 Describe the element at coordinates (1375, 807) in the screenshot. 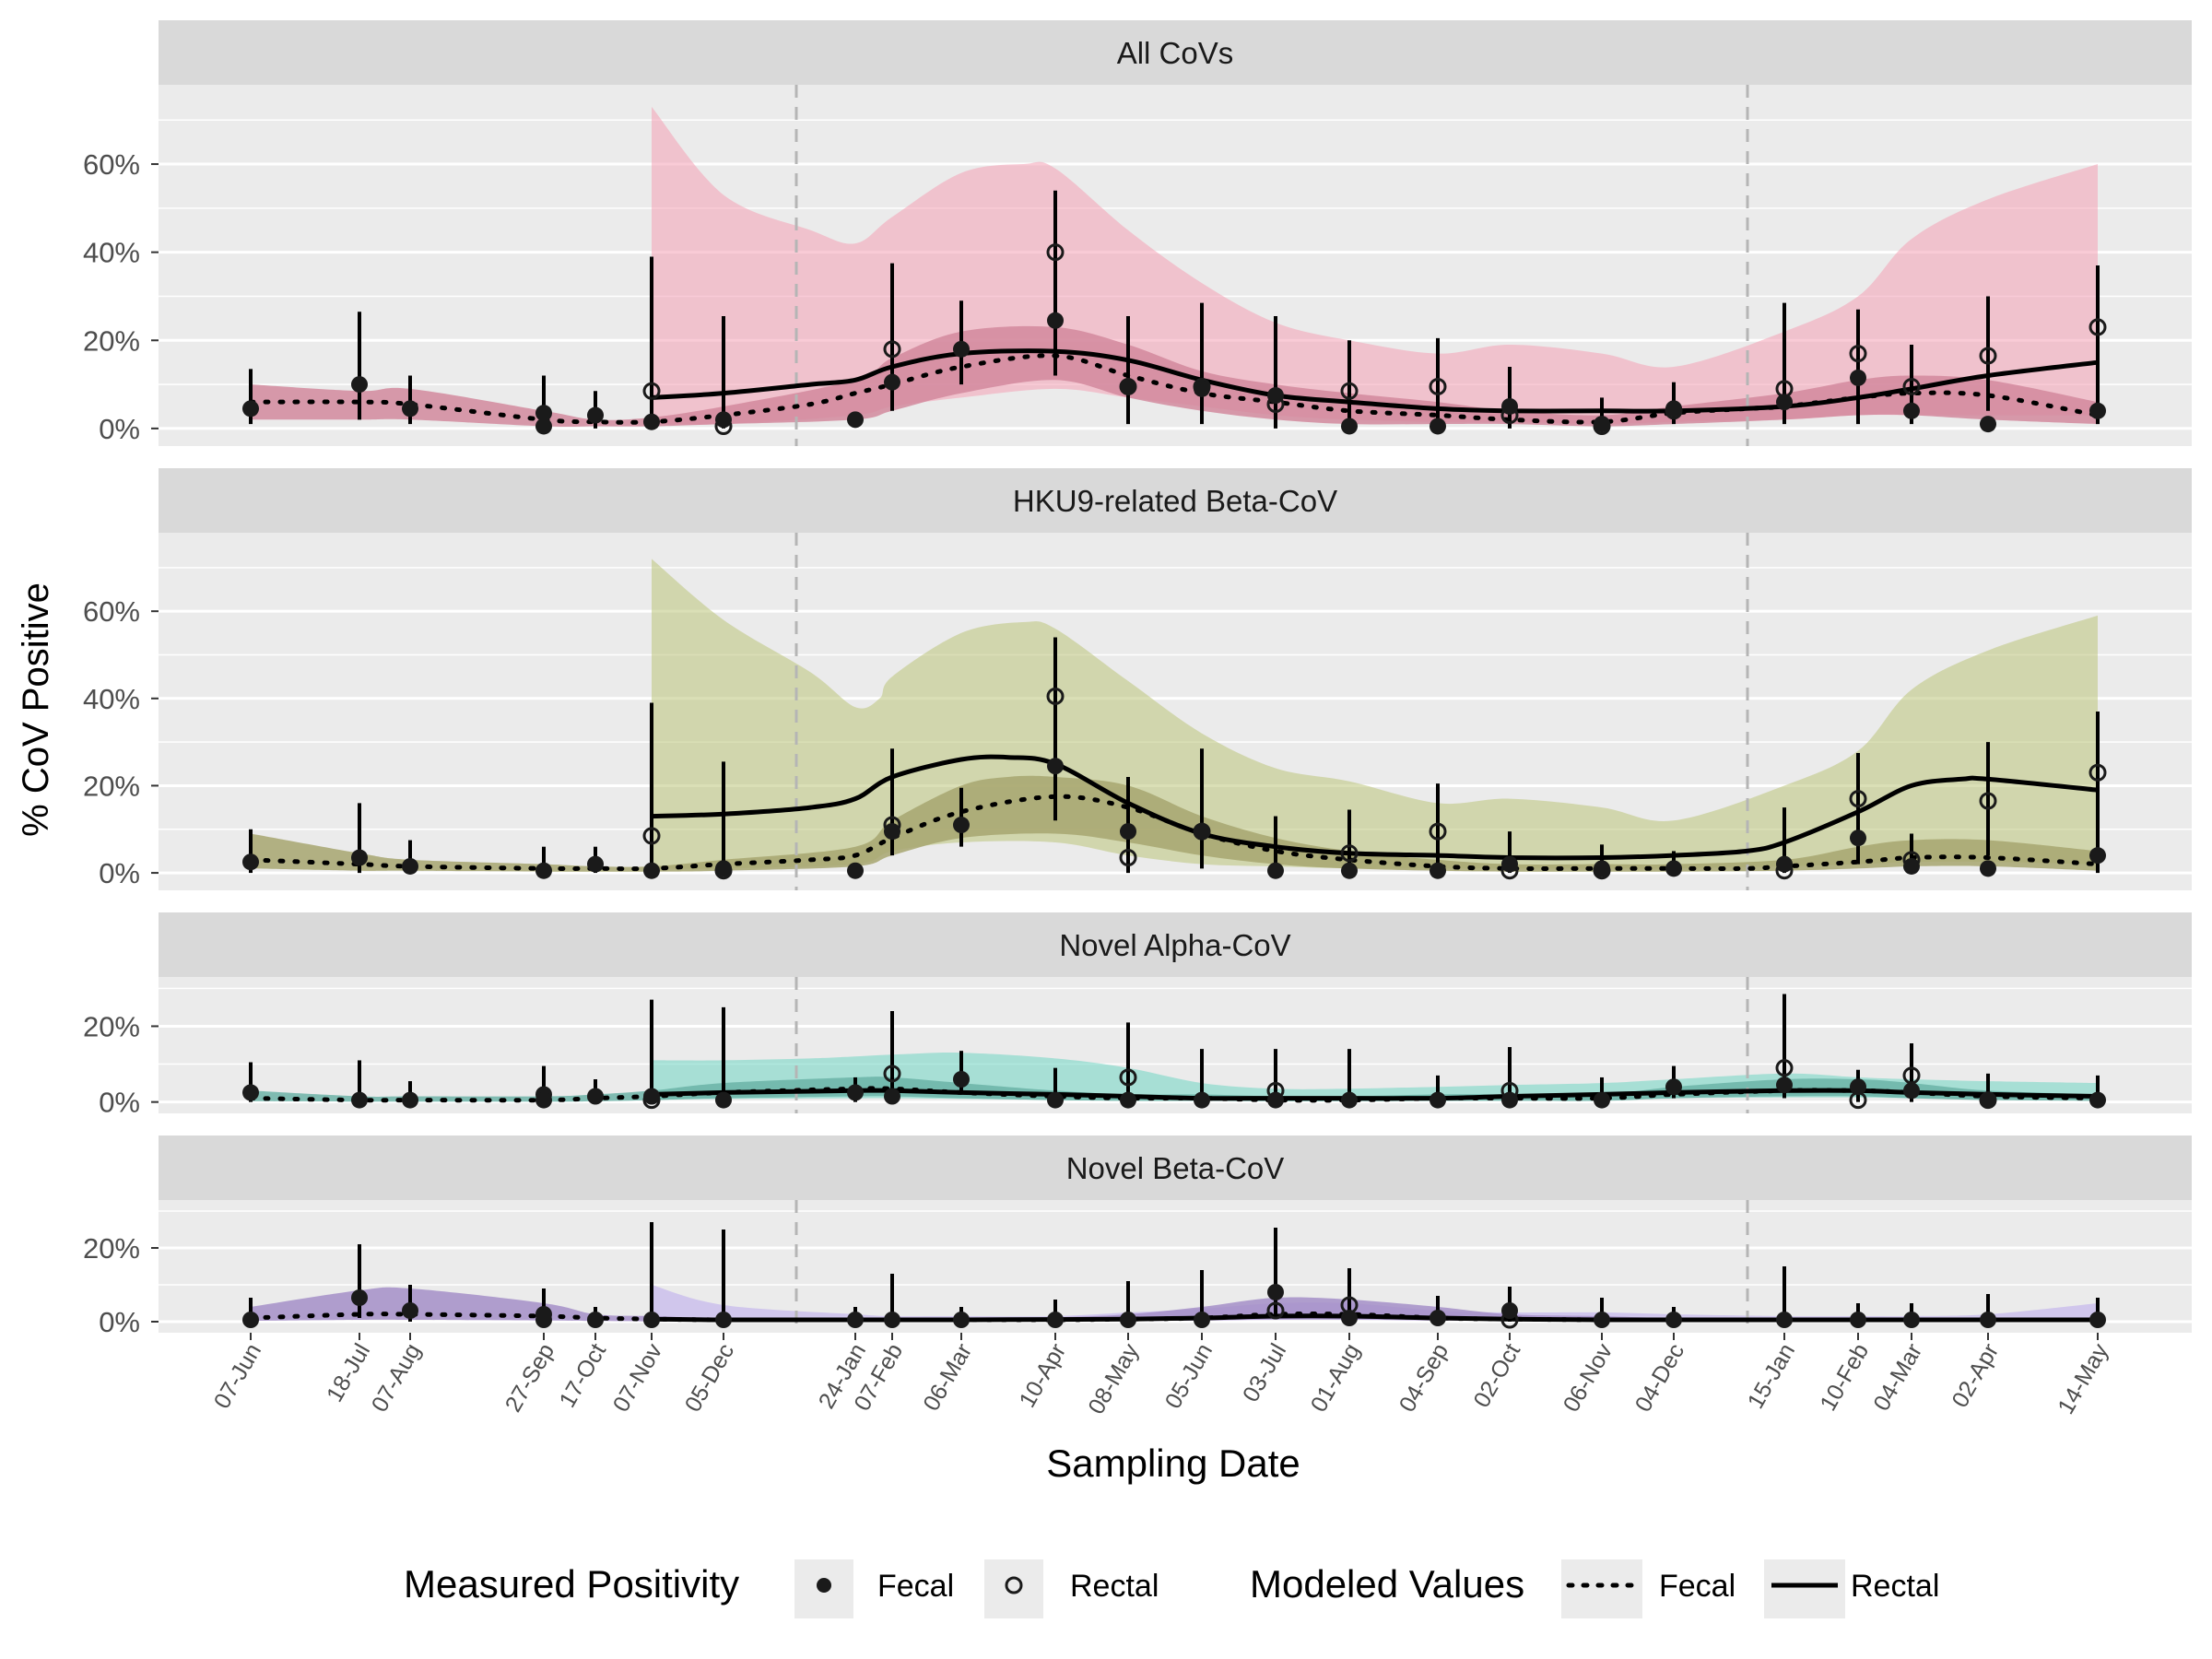

I see `modeled-rectal-line` at that location.